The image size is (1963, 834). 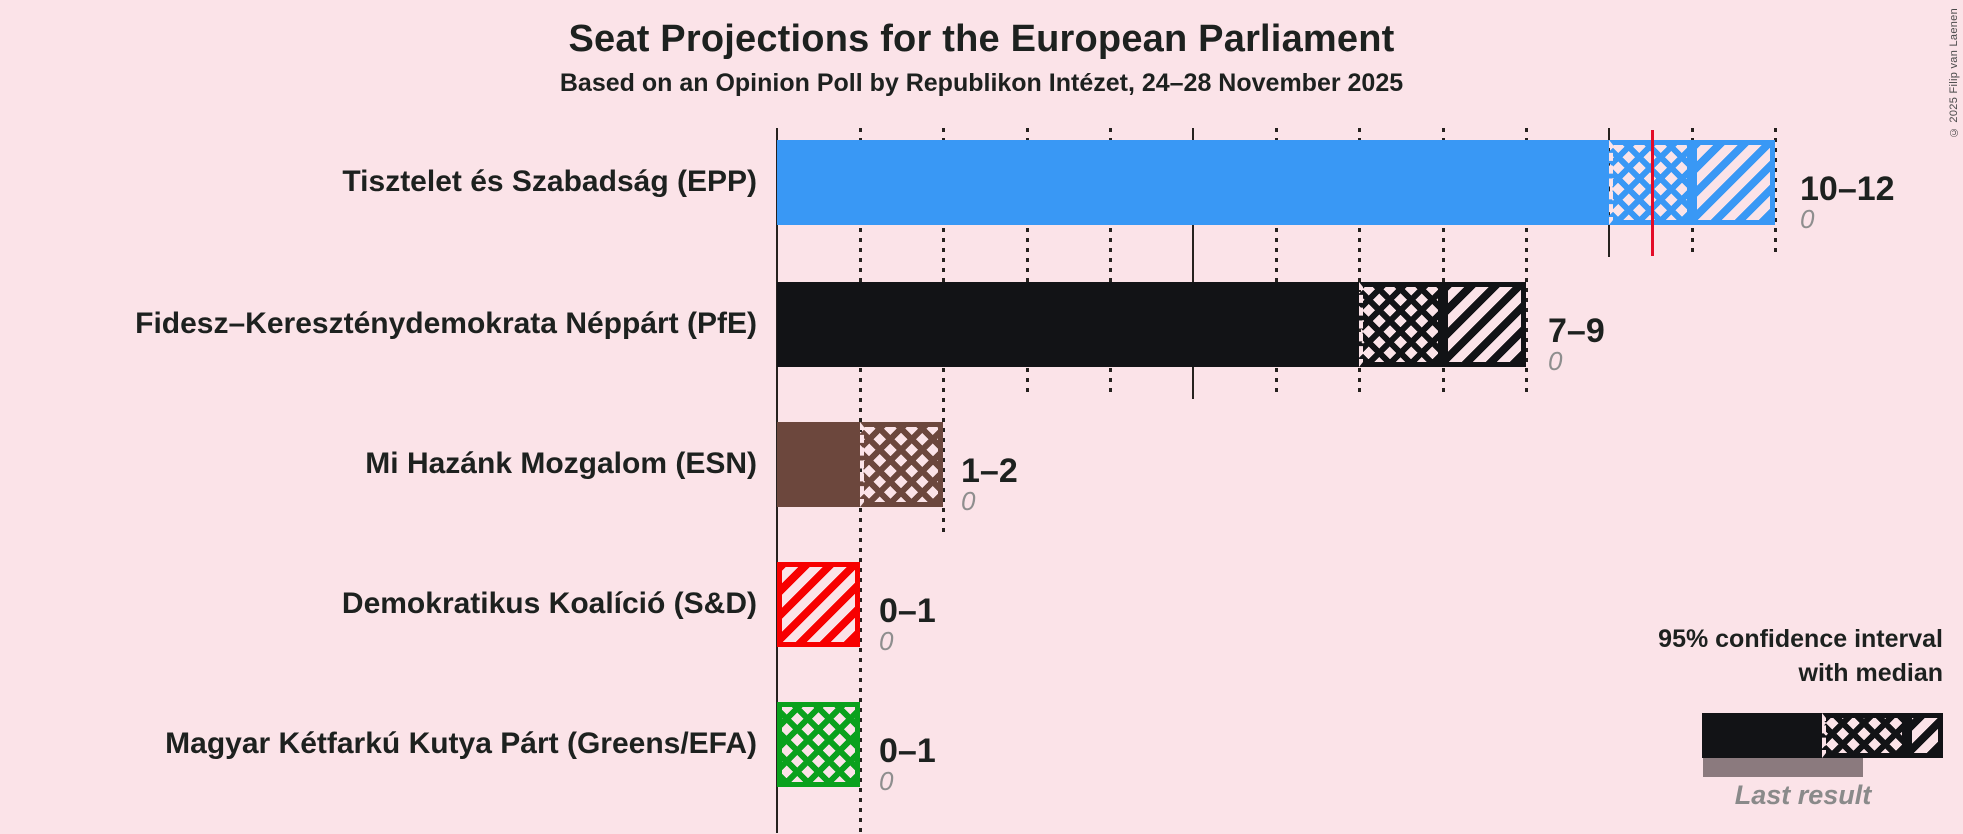 What do you see at coordinates (1555, 361) in the screenshot?
I see `last-result-fidesz: 0` at bounding box center [1555, 361].